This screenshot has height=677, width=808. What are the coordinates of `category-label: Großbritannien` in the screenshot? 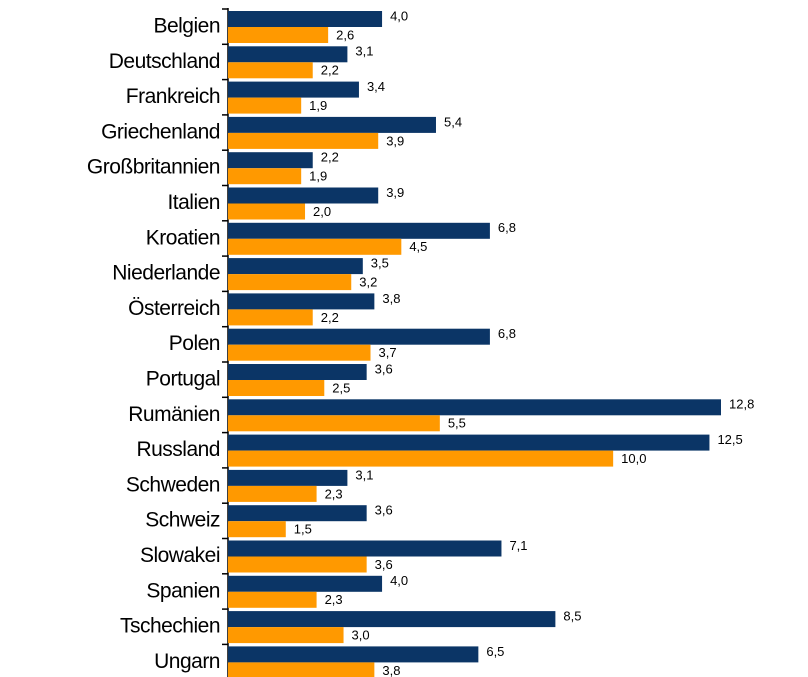 It's located at (153, 167).